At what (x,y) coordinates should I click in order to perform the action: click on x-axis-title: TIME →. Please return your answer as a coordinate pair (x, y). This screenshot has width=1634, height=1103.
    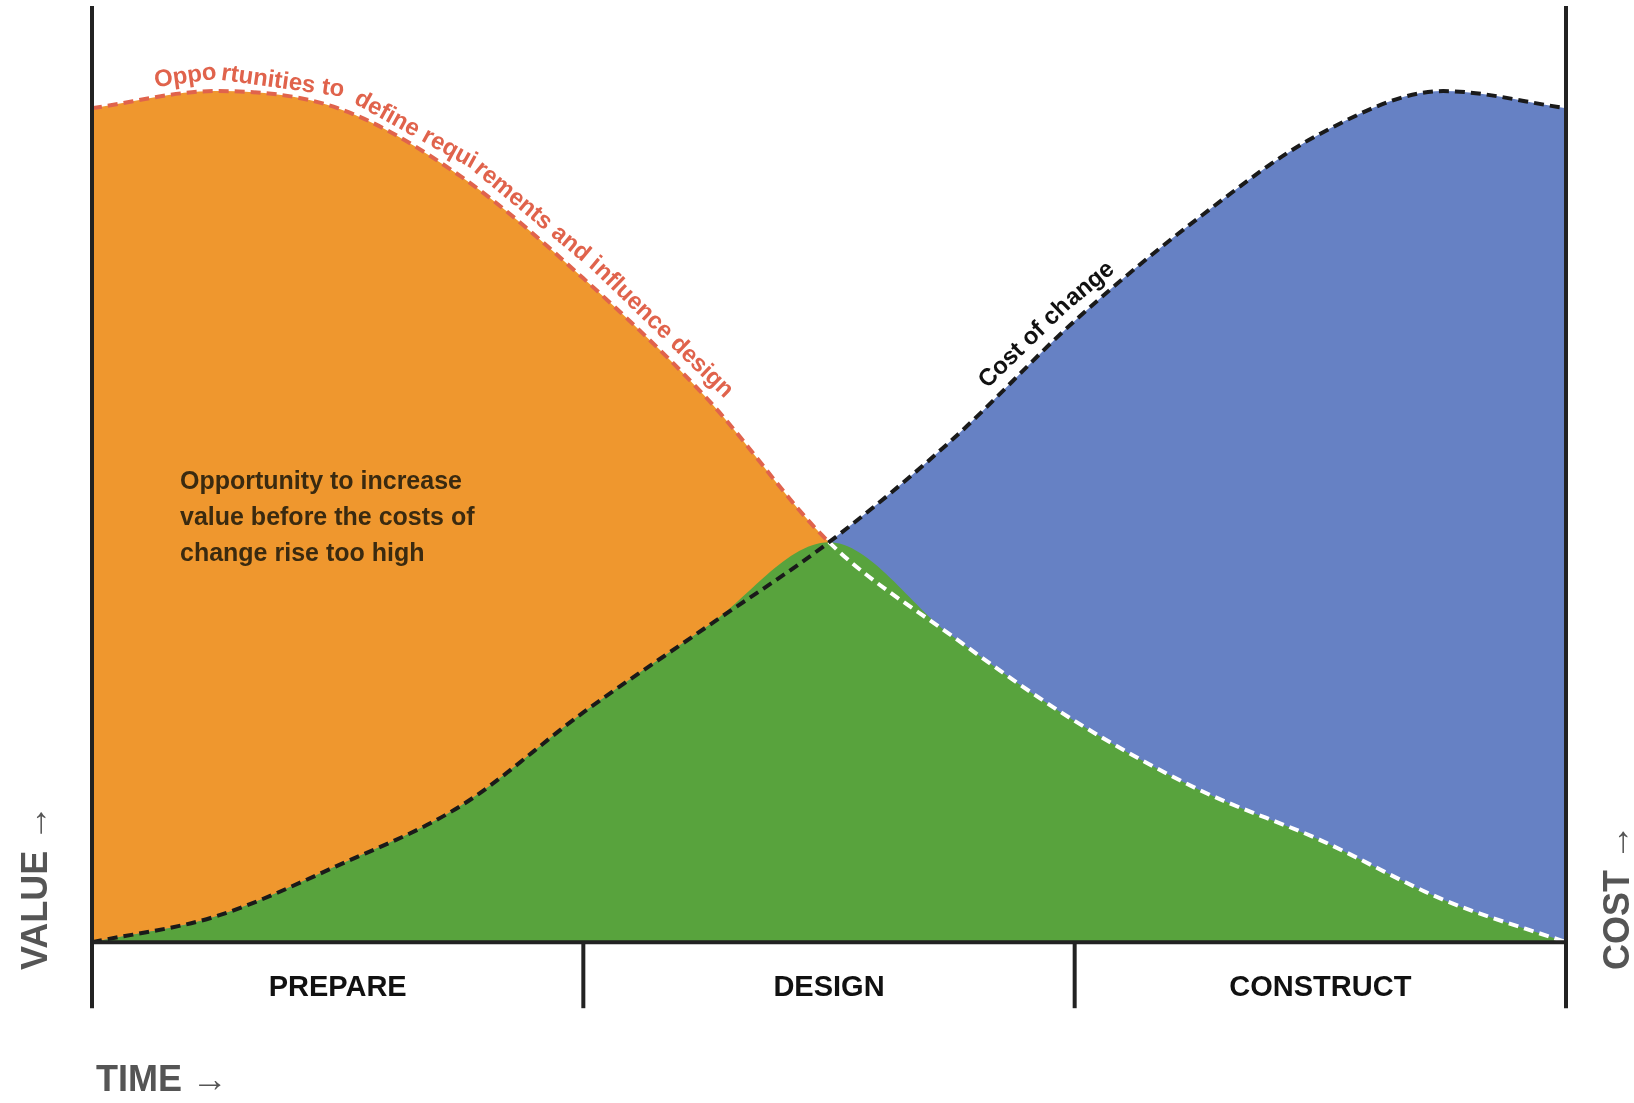
    Looking at the image, I should click on (162, 1079).